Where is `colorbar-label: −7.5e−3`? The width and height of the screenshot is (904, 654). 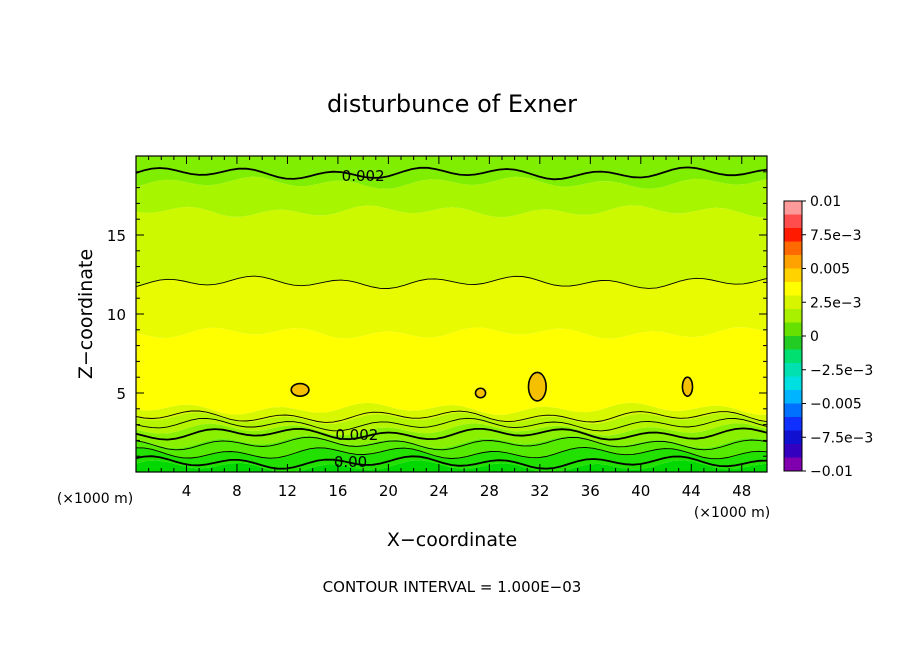 colorbar-label: −7.5e−3 is located at coordinates (841, 438).